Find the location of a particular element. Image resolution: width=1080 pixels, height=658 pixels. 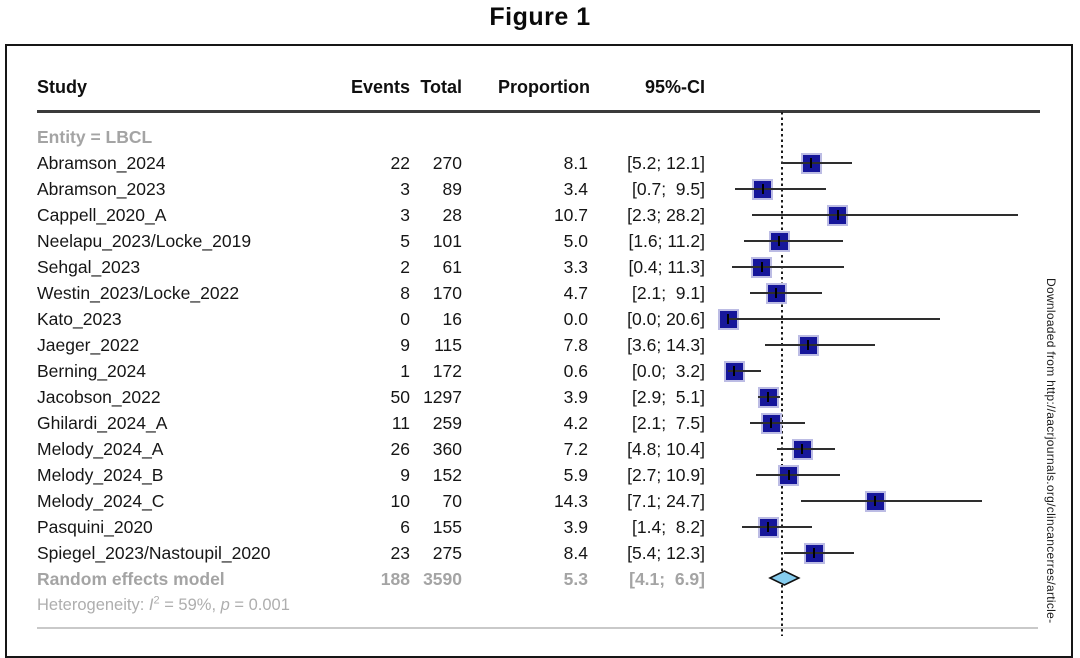

study-name: Melody_2024_A is located at coordinates (100, 449).